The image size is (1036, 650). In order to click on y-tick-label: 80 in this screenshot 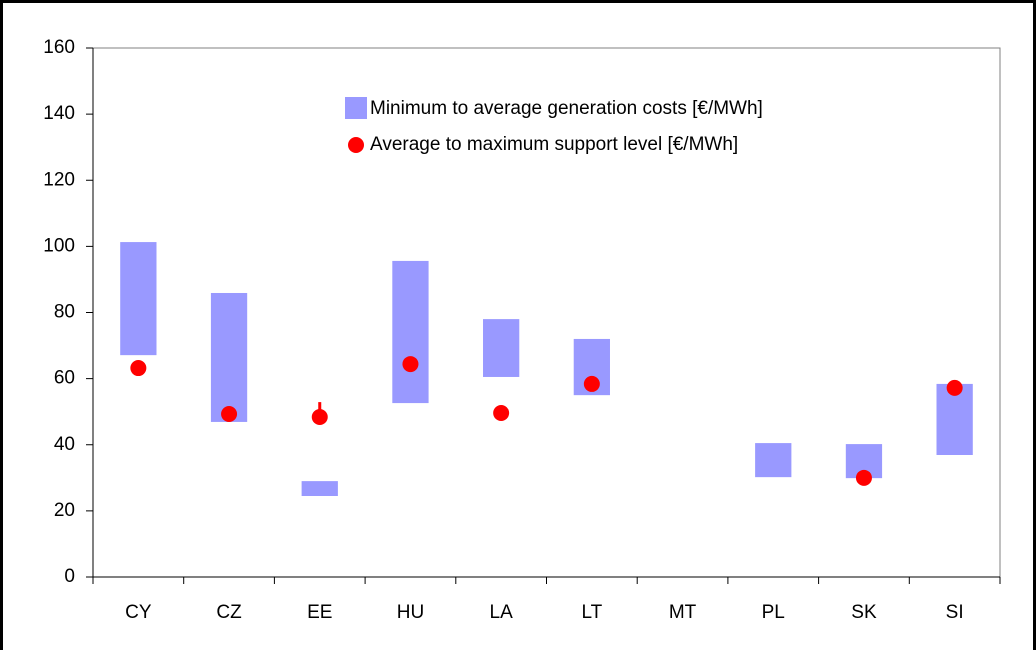, I will do `click(64, 312)`.